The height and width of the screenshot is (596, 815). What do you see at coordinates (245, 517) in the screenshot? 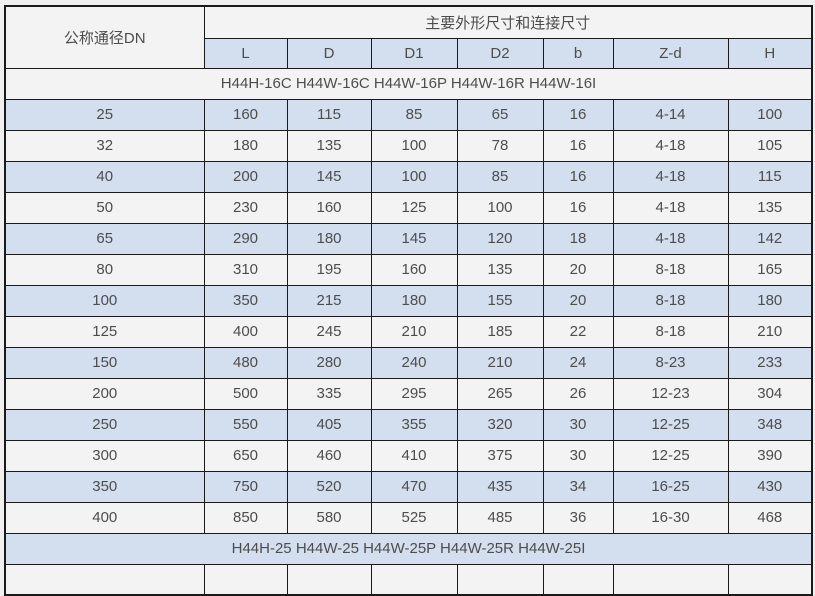
I see `dimension-value-cell: 850` at bounding box center [245, 517].